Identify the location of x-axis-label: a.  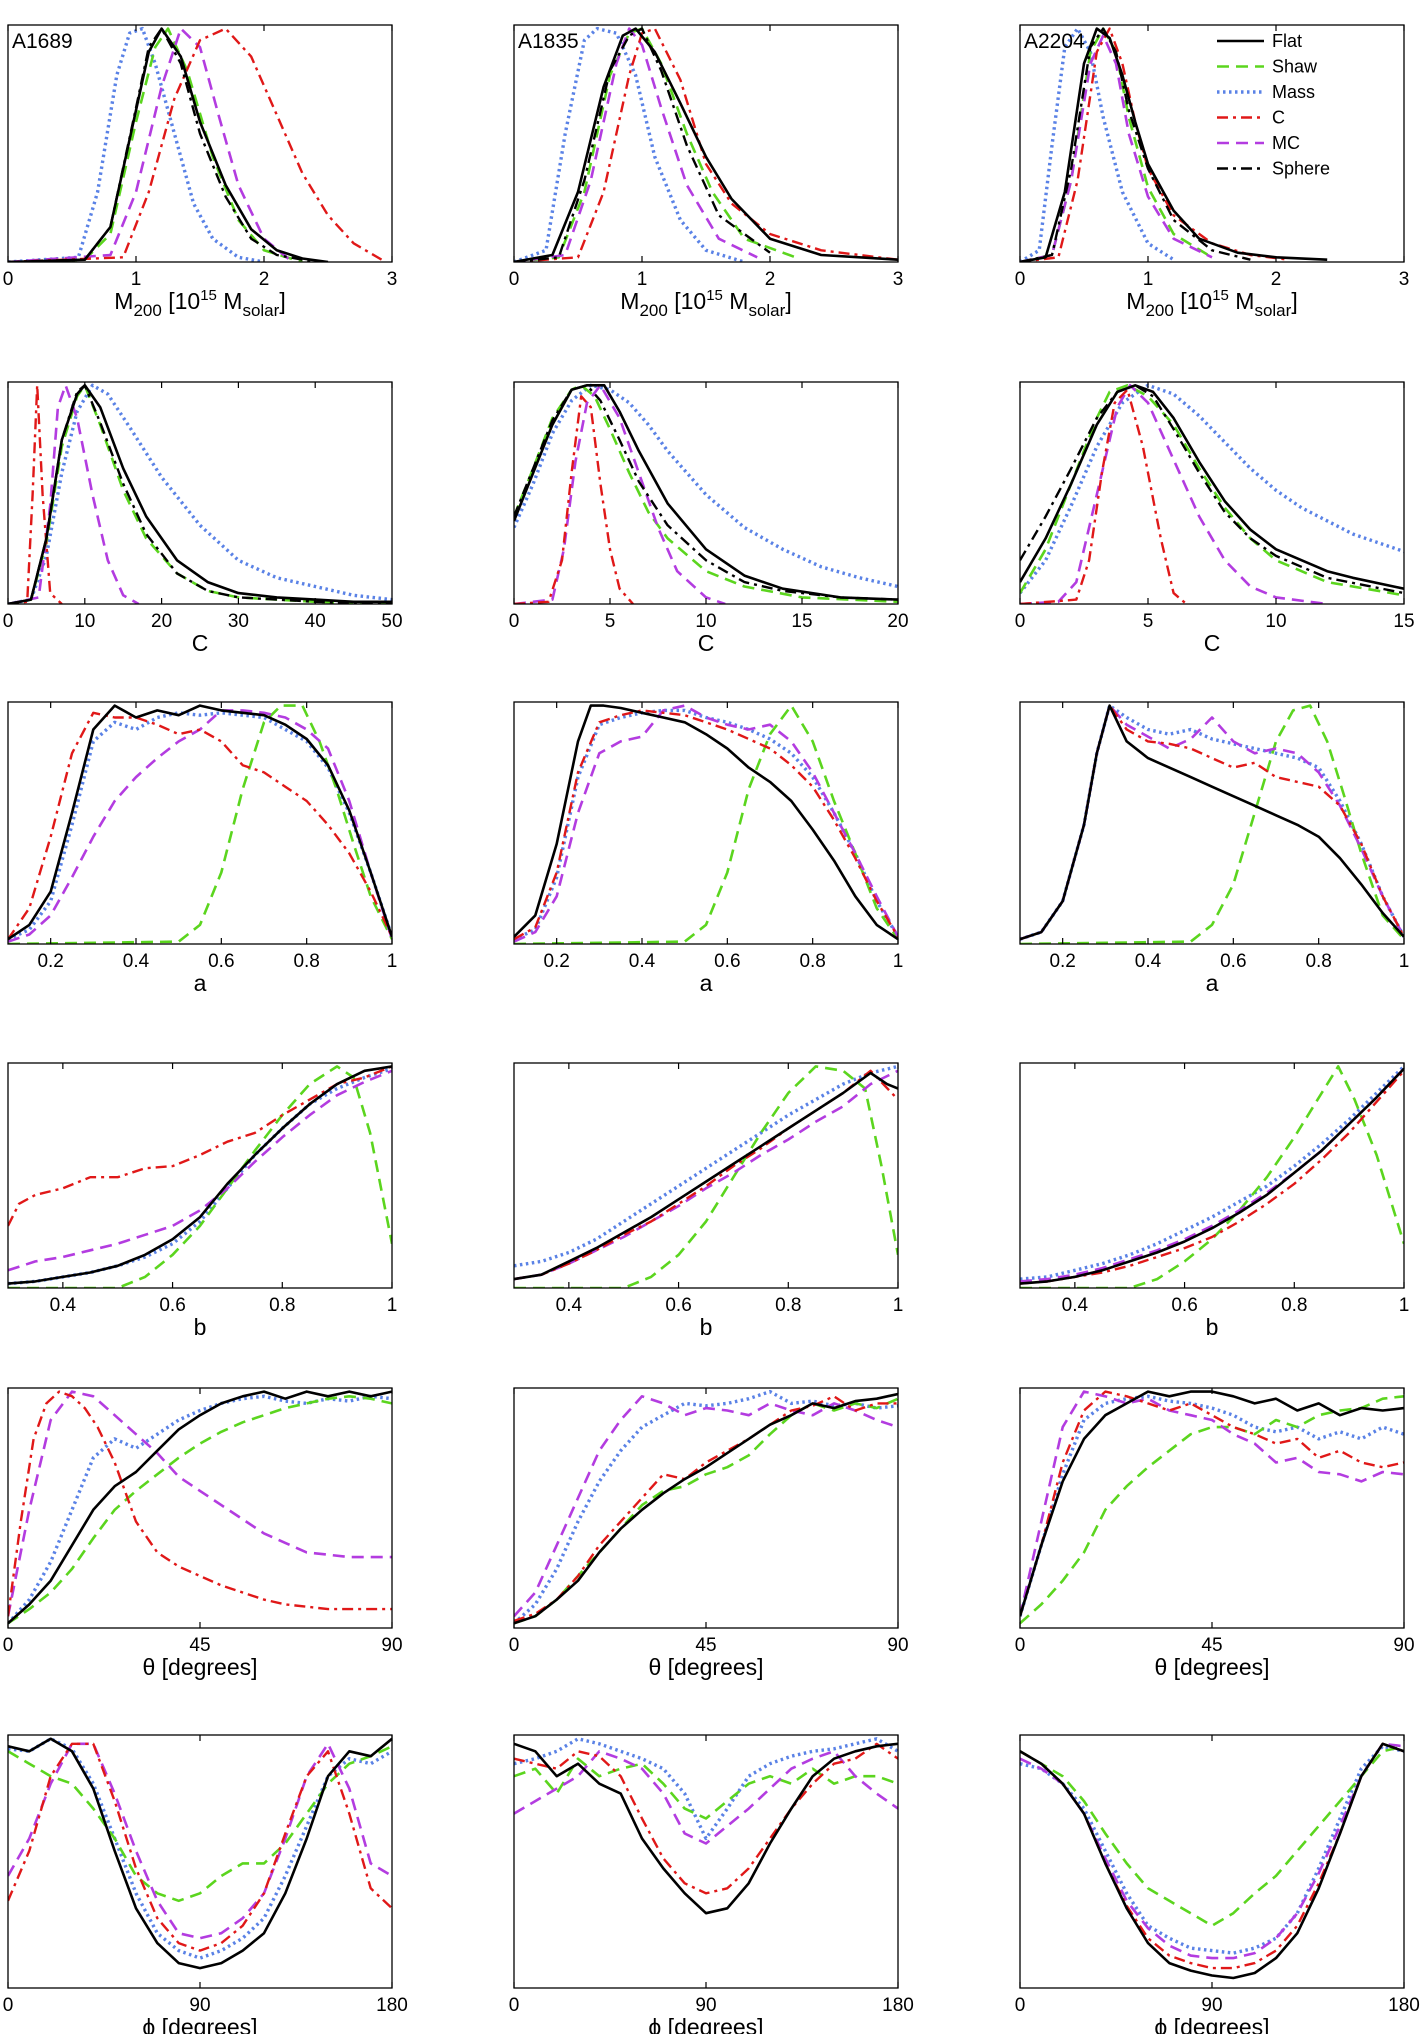
(1212, 983).